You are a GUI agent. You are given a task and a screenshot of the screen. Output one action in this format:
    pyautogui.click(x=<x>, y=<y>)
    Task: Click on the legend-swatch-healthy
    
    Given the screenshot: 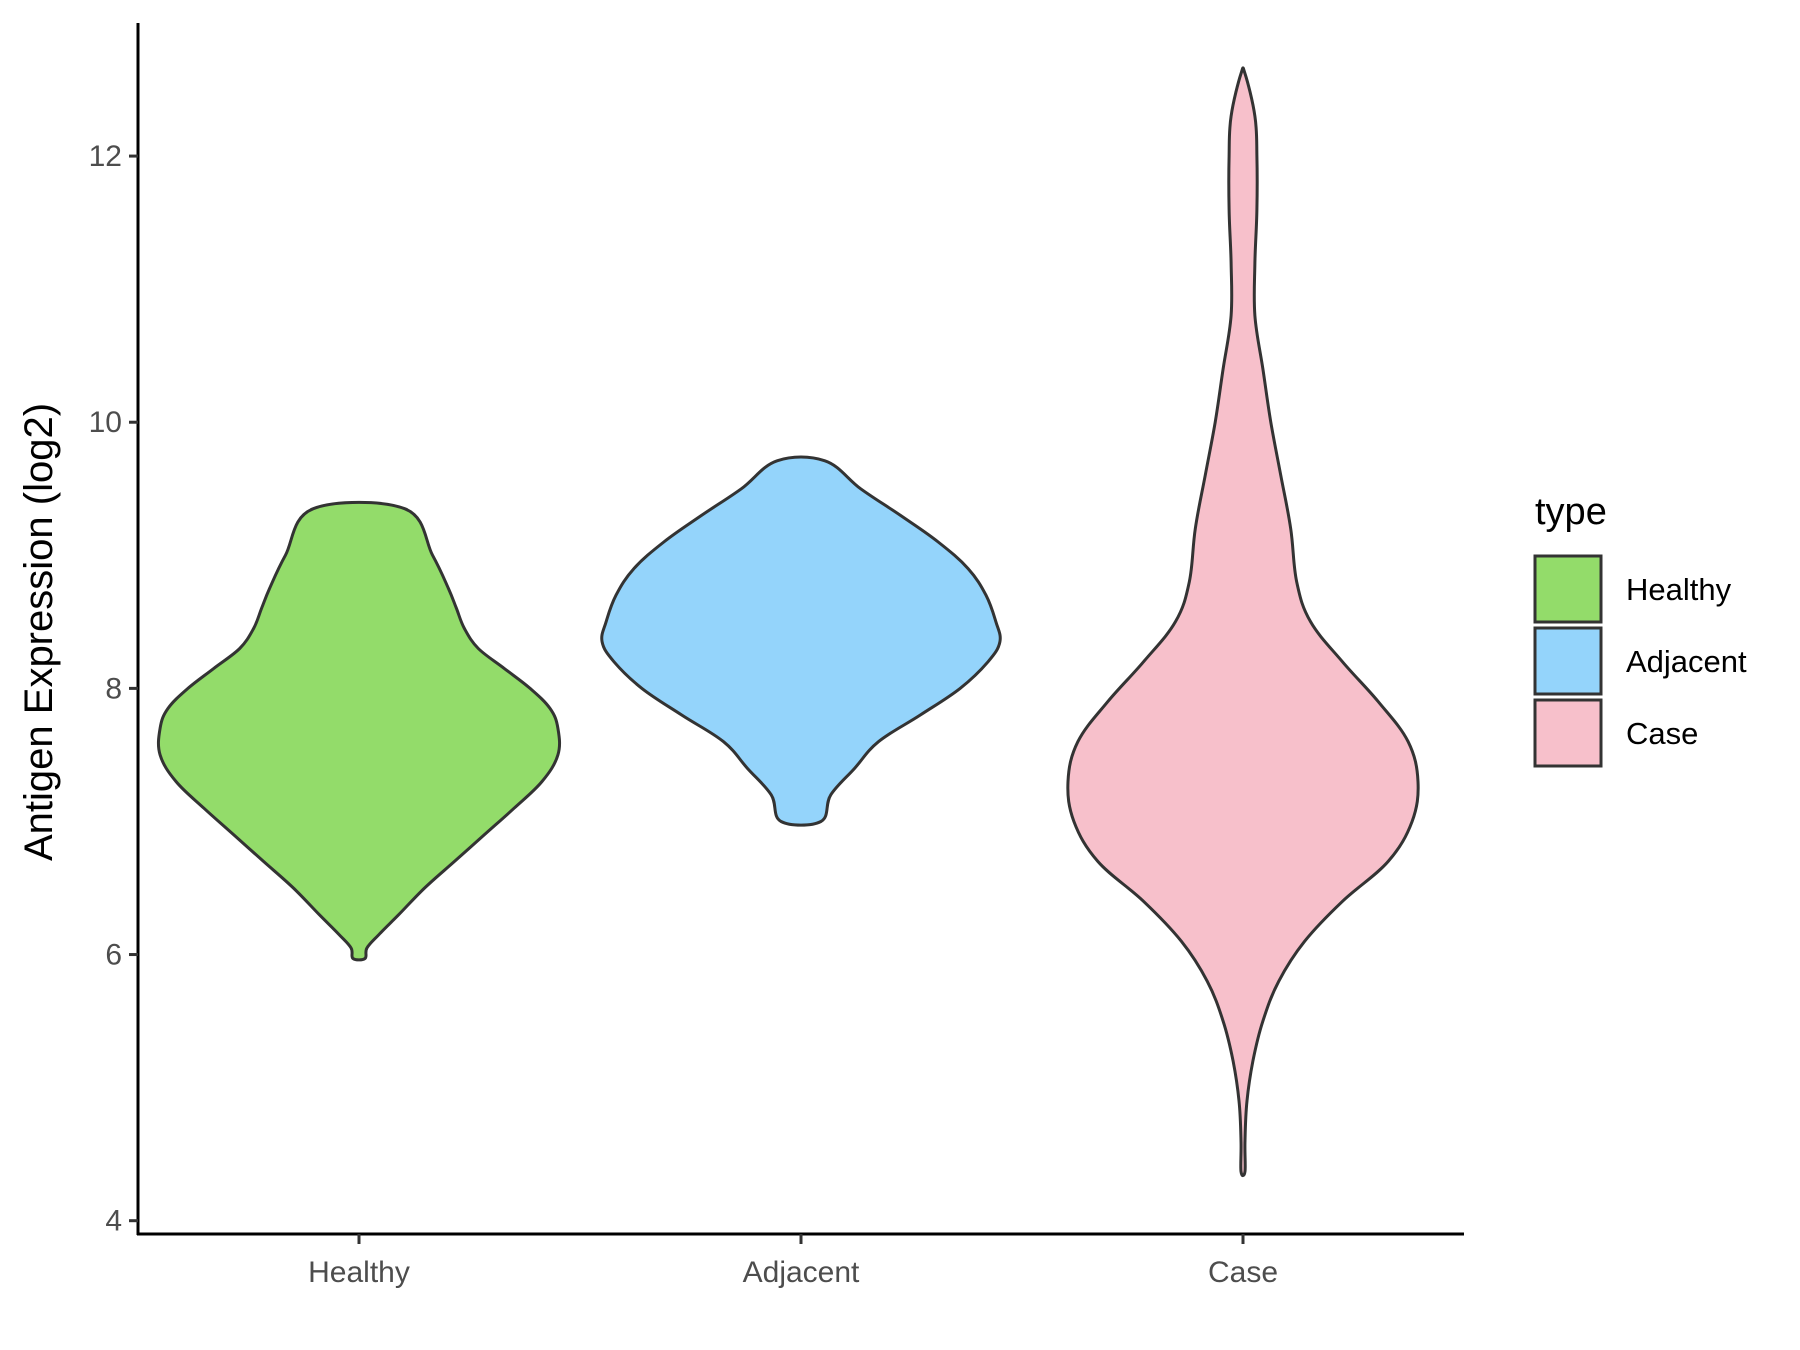 What is the action you would take?
    pyautogui.click(x=1568, y=589)
    